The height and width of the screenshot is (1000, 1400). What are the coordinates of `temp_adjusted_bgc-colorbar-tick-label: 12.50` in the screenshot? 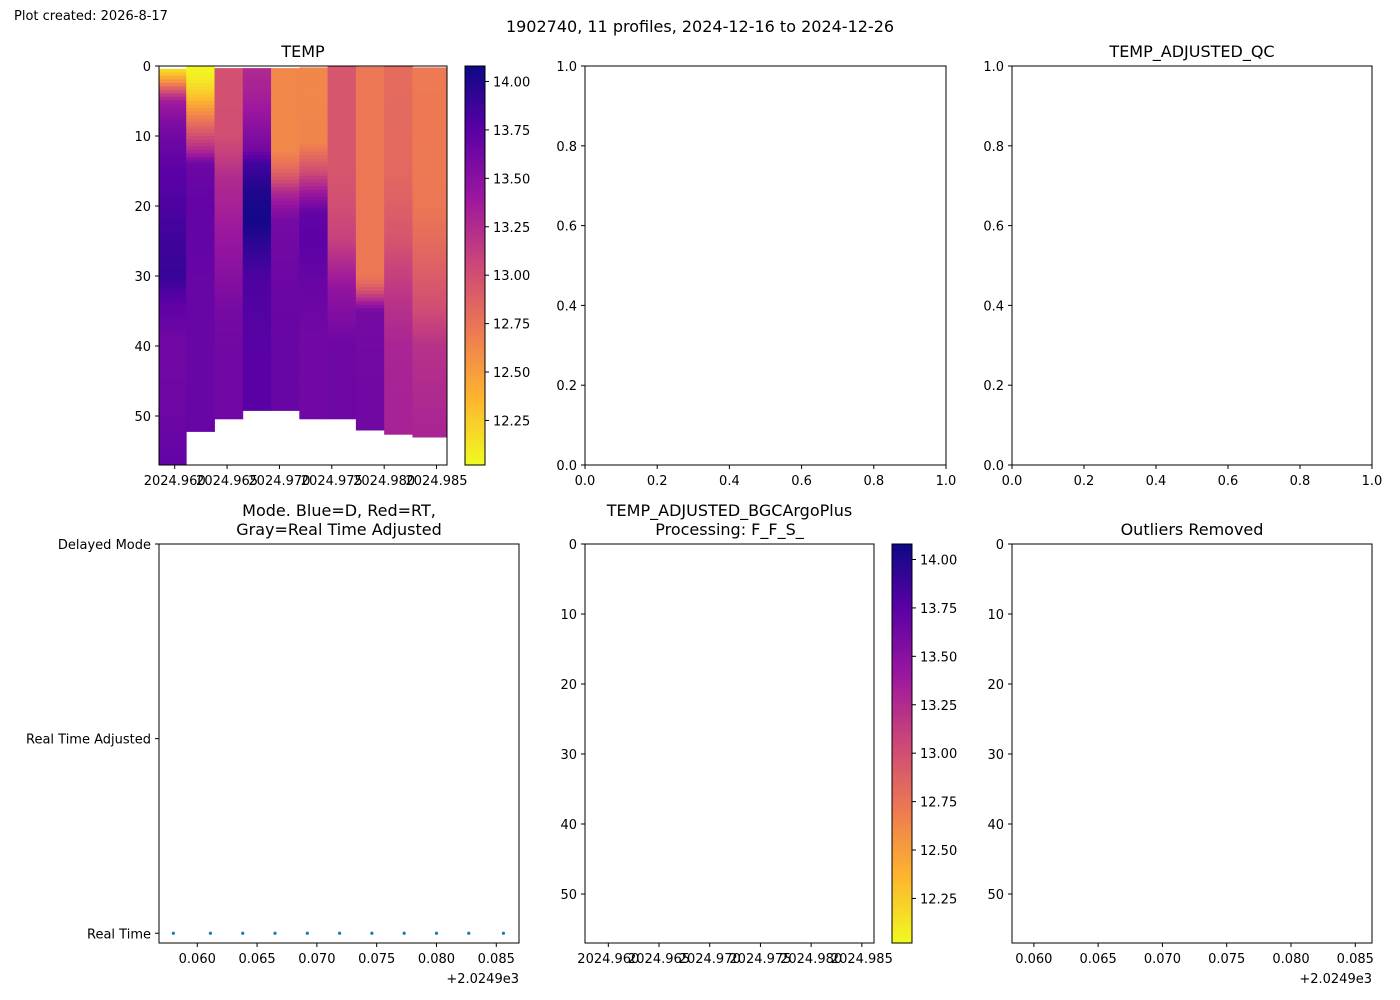 It's located at (938, 851).